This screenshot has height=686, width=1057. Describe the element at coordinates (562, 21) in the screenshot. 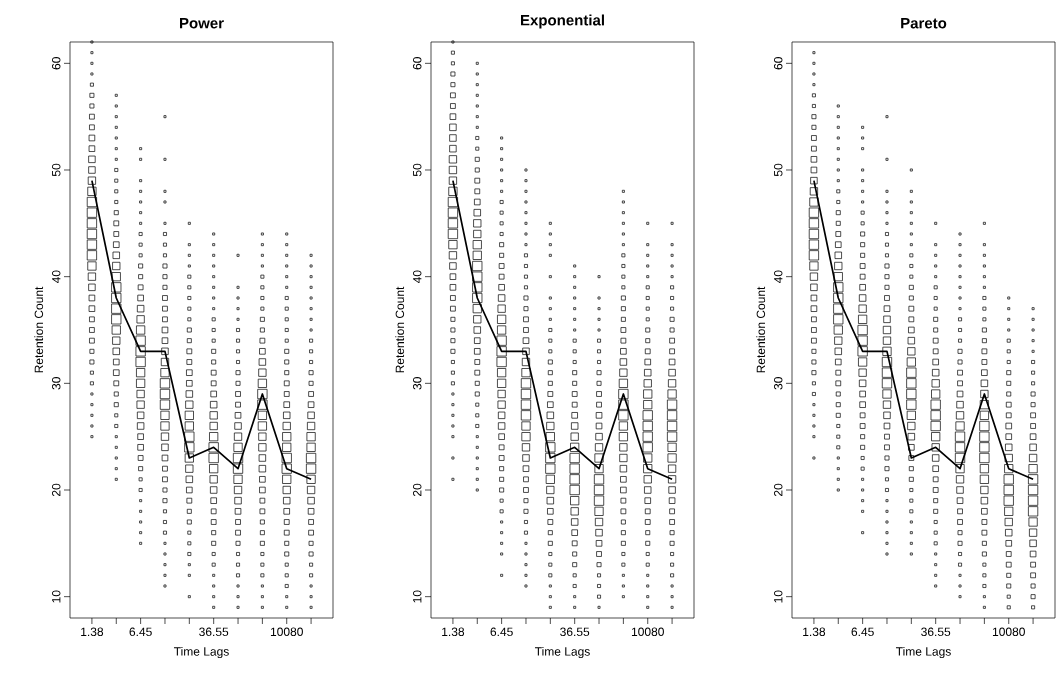

I see `chart-title: Exponential` at that location.